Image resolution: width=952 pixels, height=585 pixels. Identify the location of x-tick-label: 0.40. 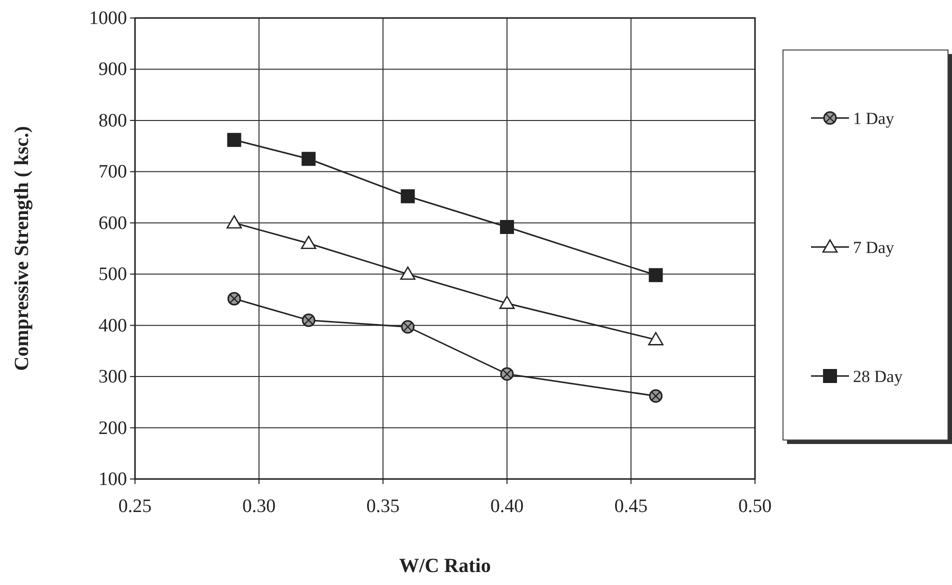
(507, 506).